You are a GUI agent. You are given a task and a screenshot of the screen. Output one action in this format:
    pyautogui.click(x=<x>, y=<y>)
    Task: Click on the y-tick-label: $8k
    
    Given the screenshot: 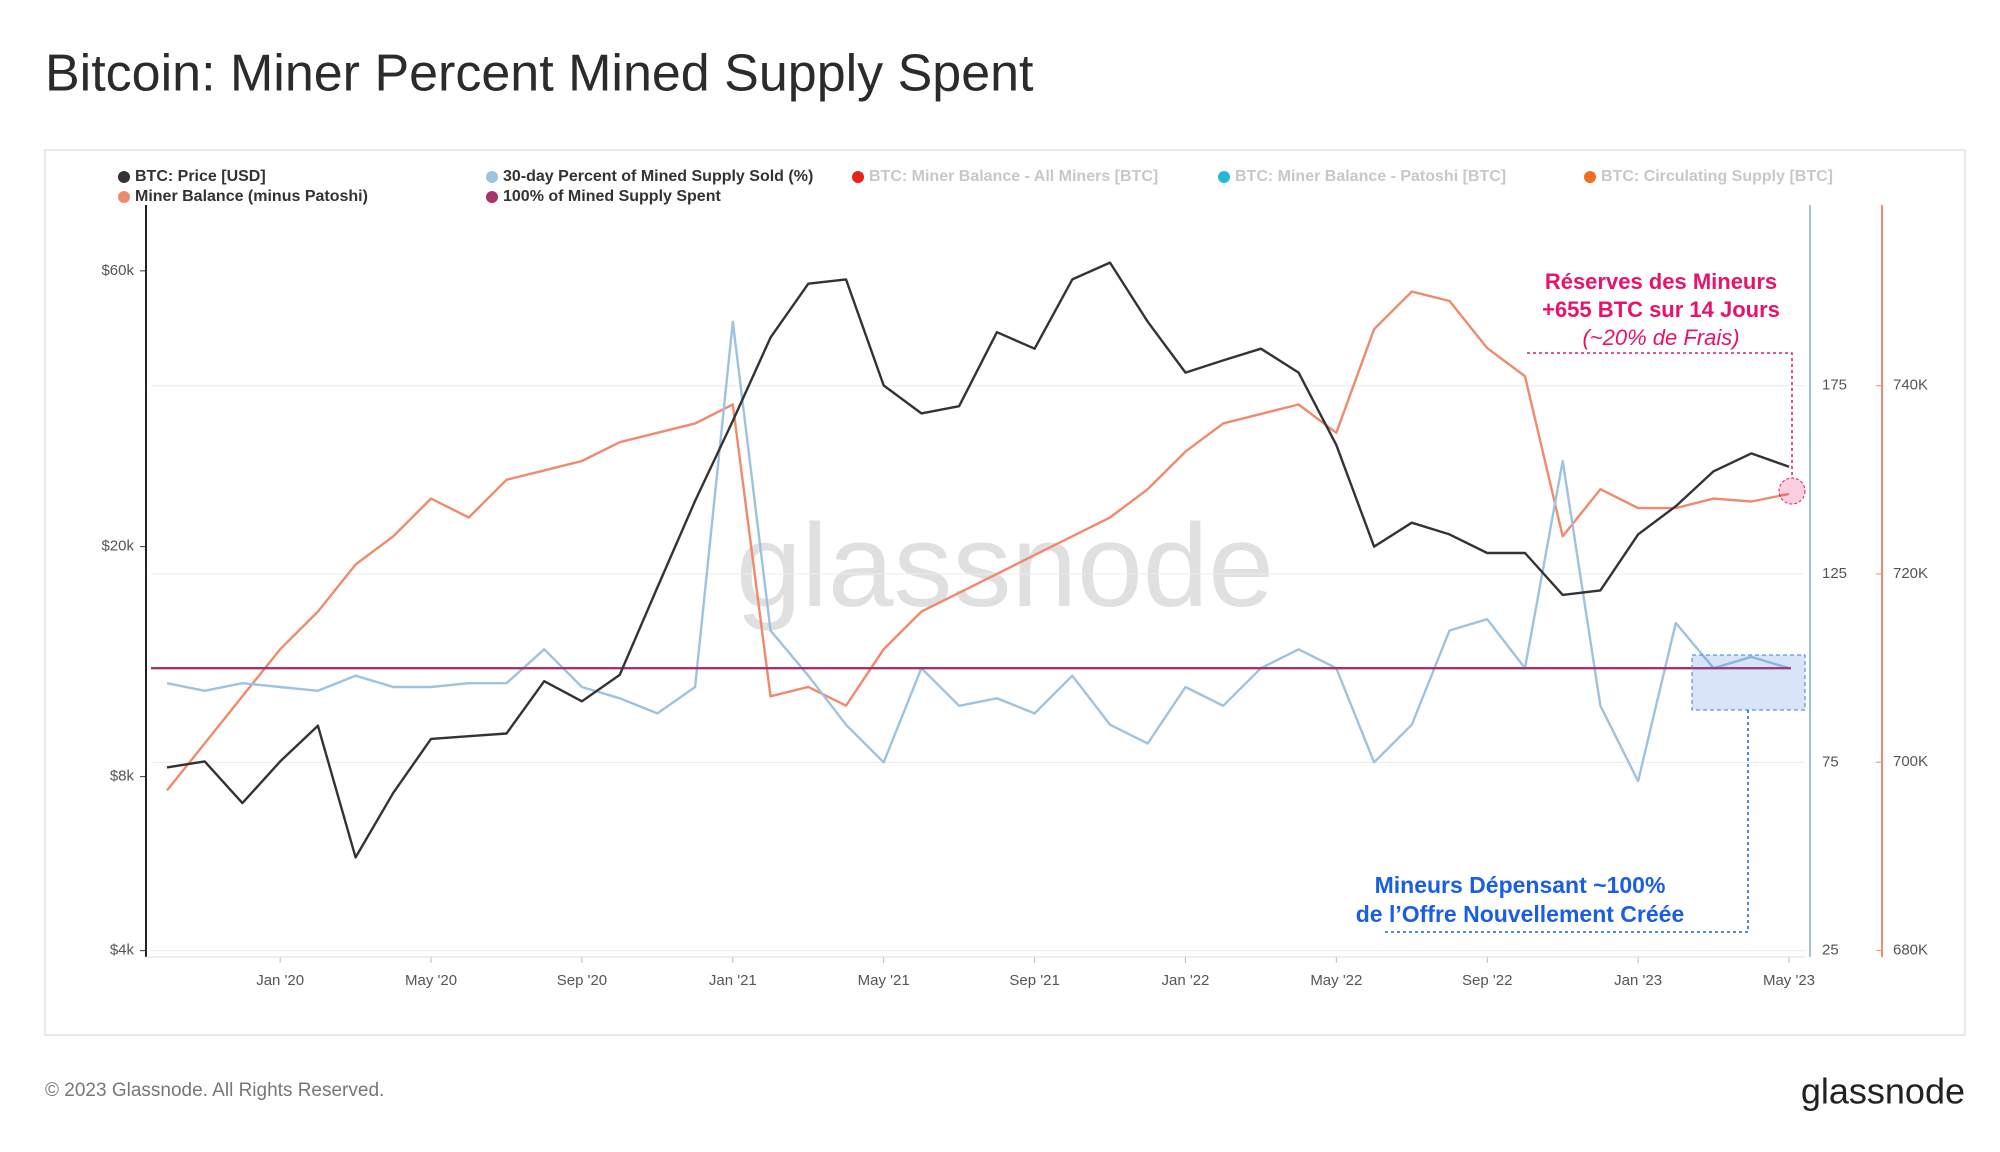 What is the action you would take?
    pyautogui.click(x=122, y=776)
    